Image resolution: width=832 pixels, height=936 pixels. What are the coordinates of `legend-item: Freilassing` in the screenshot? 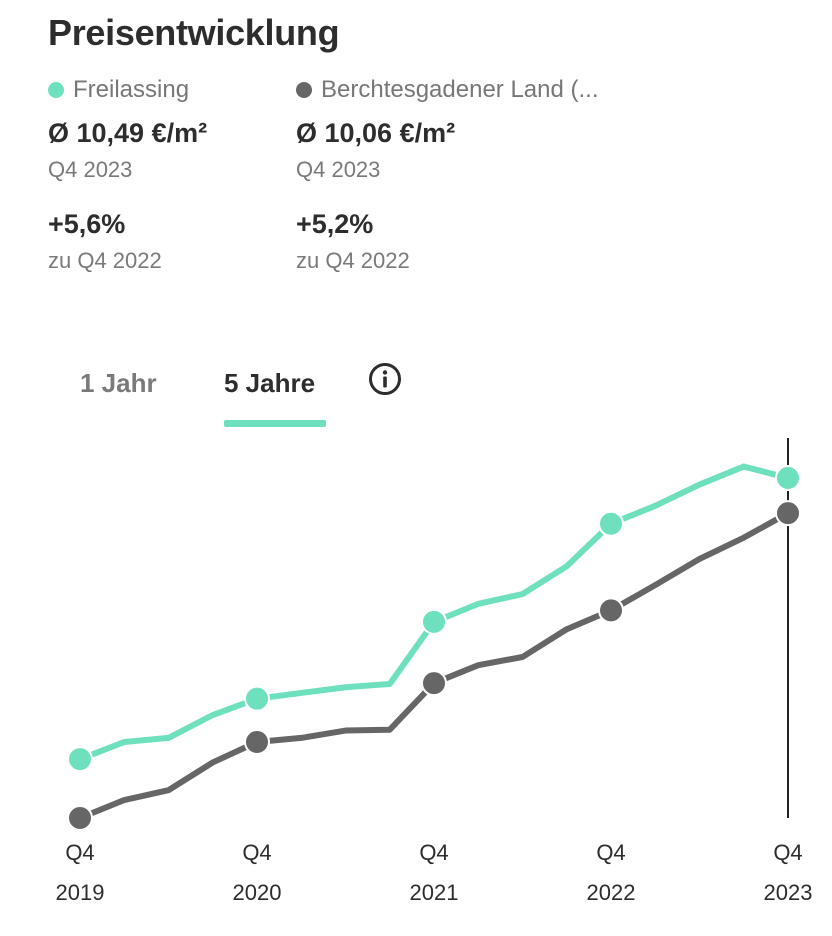 It's located at (213, 90).